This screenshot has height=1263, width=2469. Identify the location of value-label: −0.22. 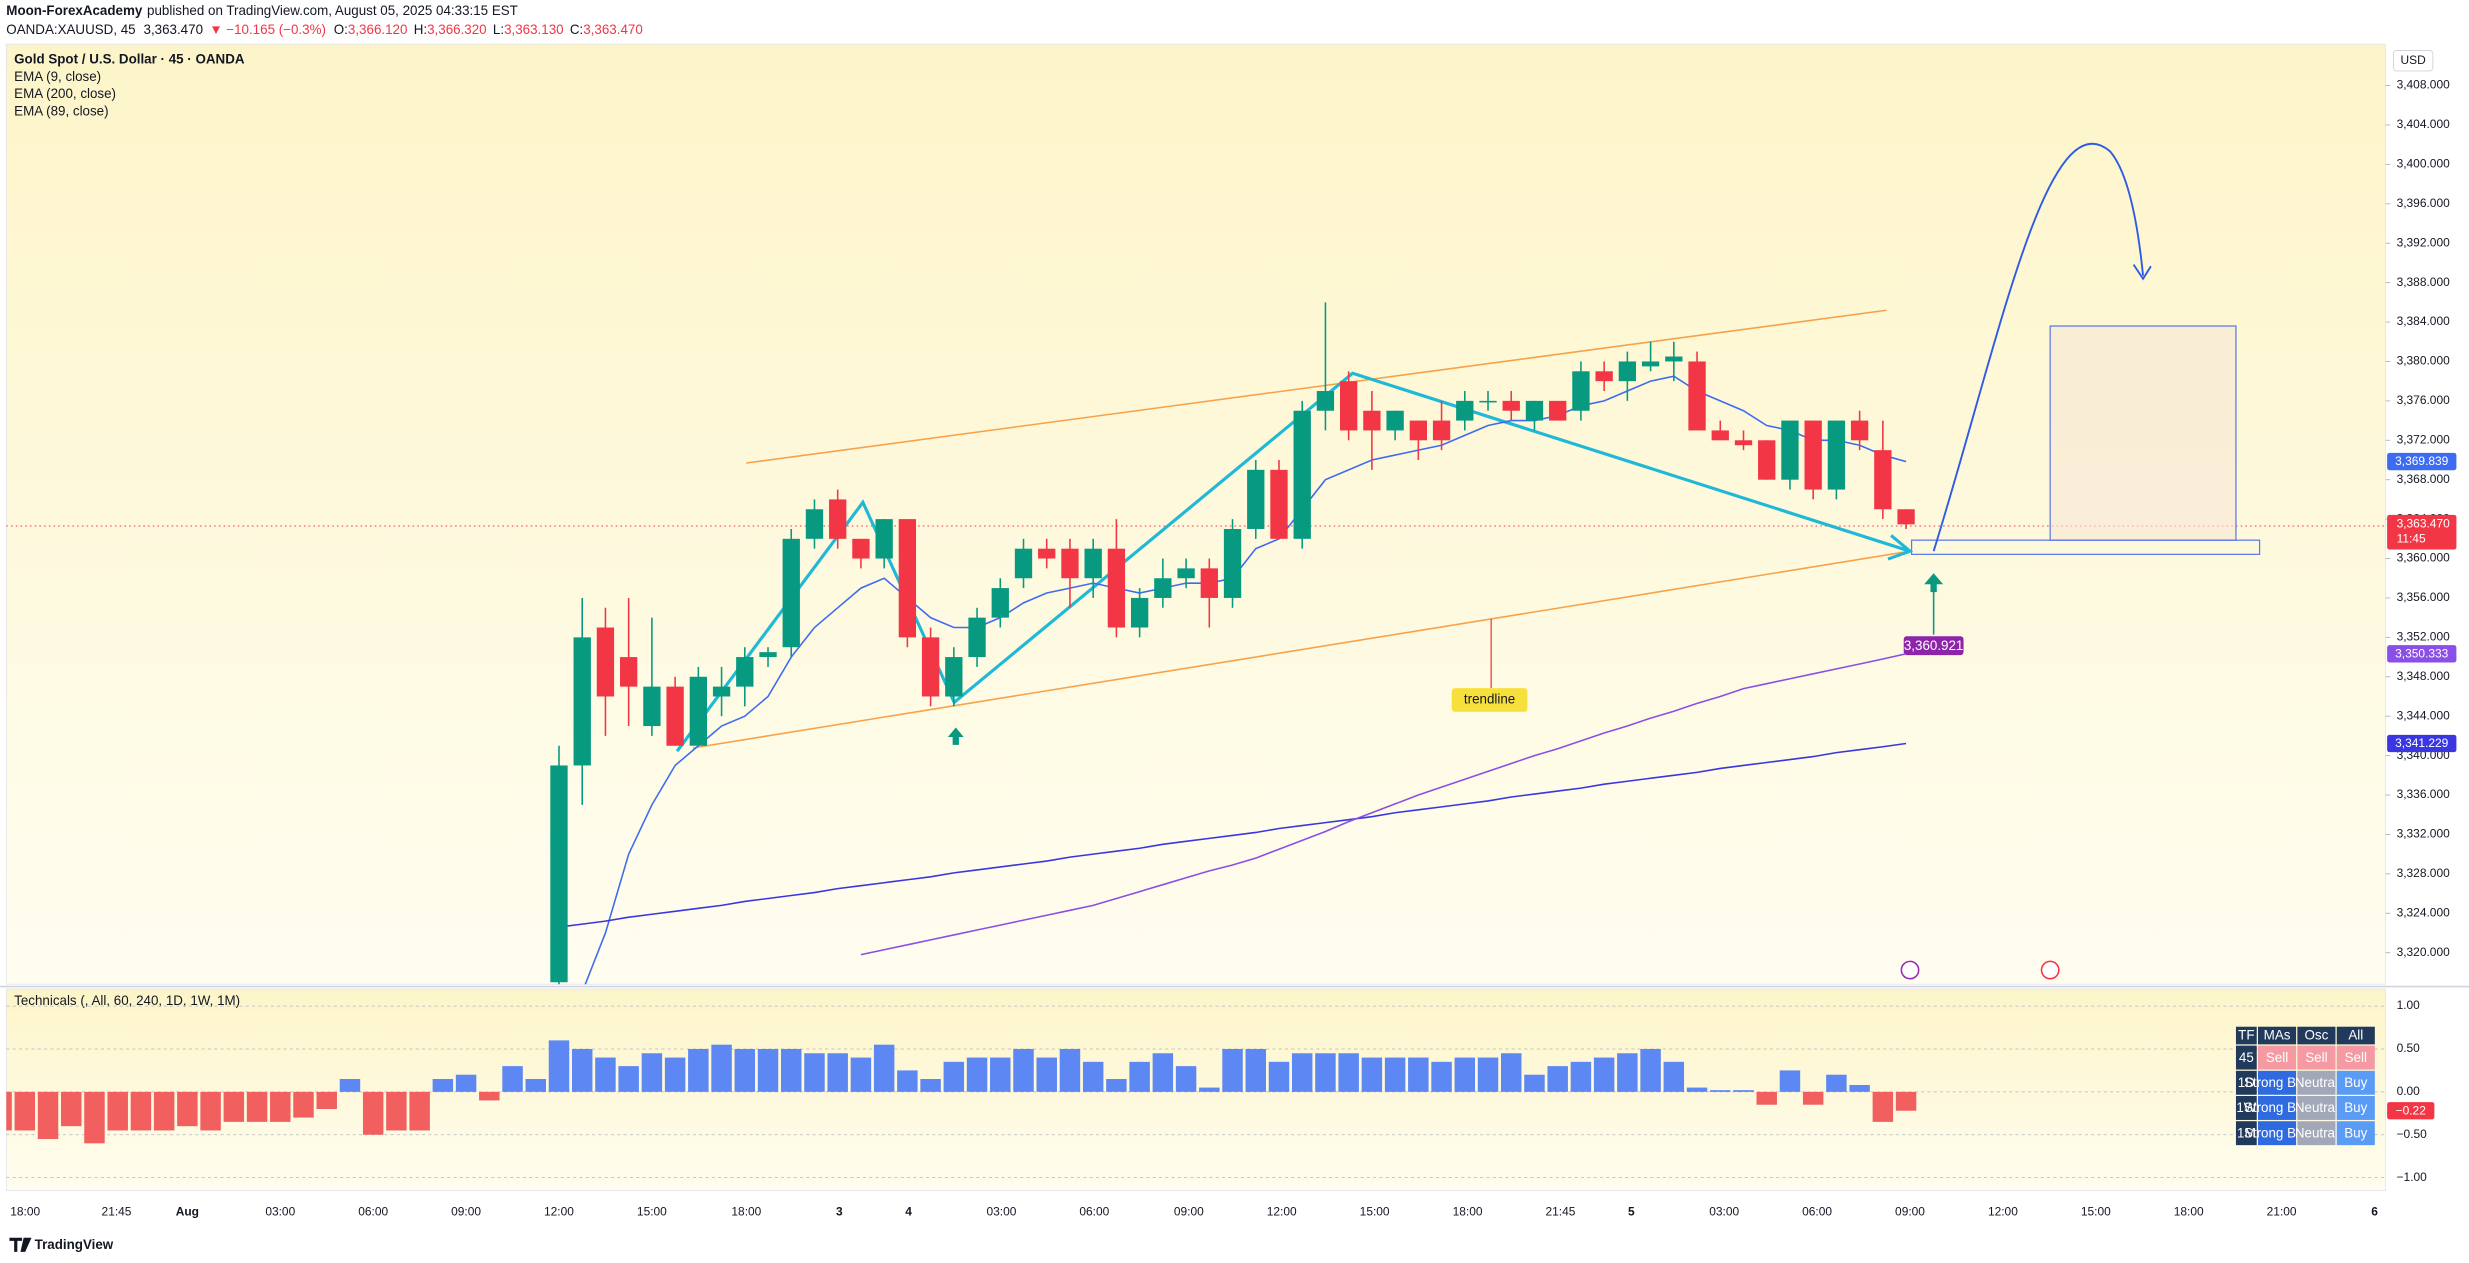
(2411, 1110).